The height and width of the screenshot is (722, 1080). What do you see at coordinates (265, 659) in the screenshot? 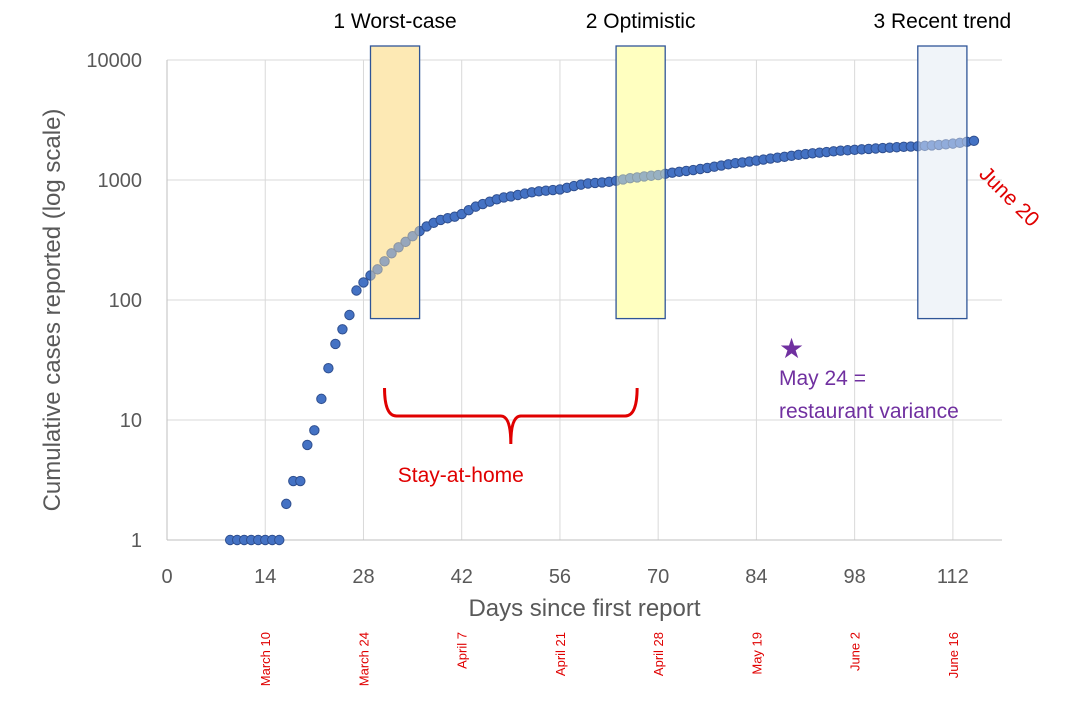
I see `date-label: March 10` at bounding box center [265, 659].